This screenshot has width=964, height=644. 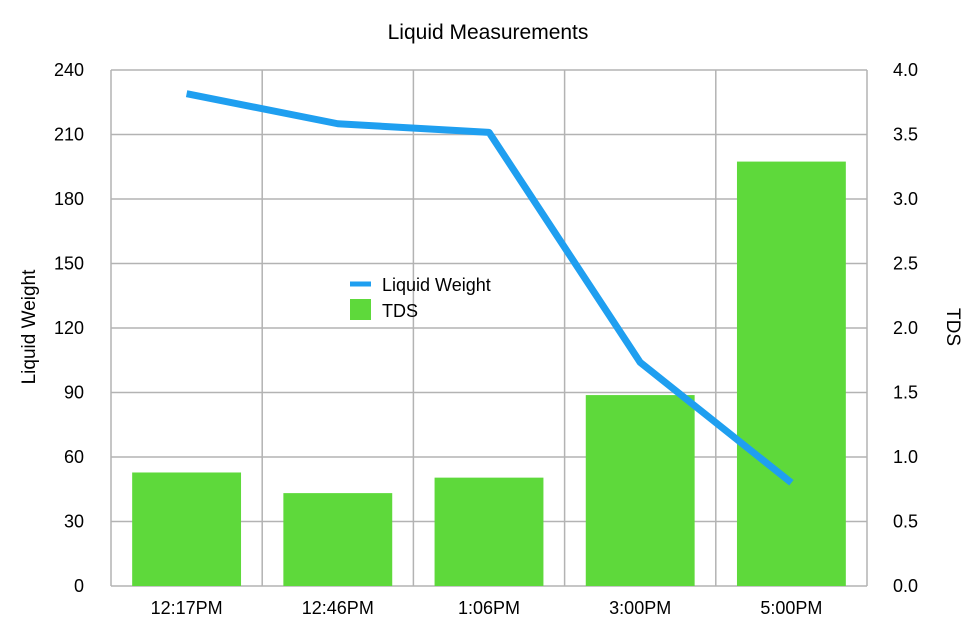 I want to click on y-tick-label: 120, so click(x=69, y=328).